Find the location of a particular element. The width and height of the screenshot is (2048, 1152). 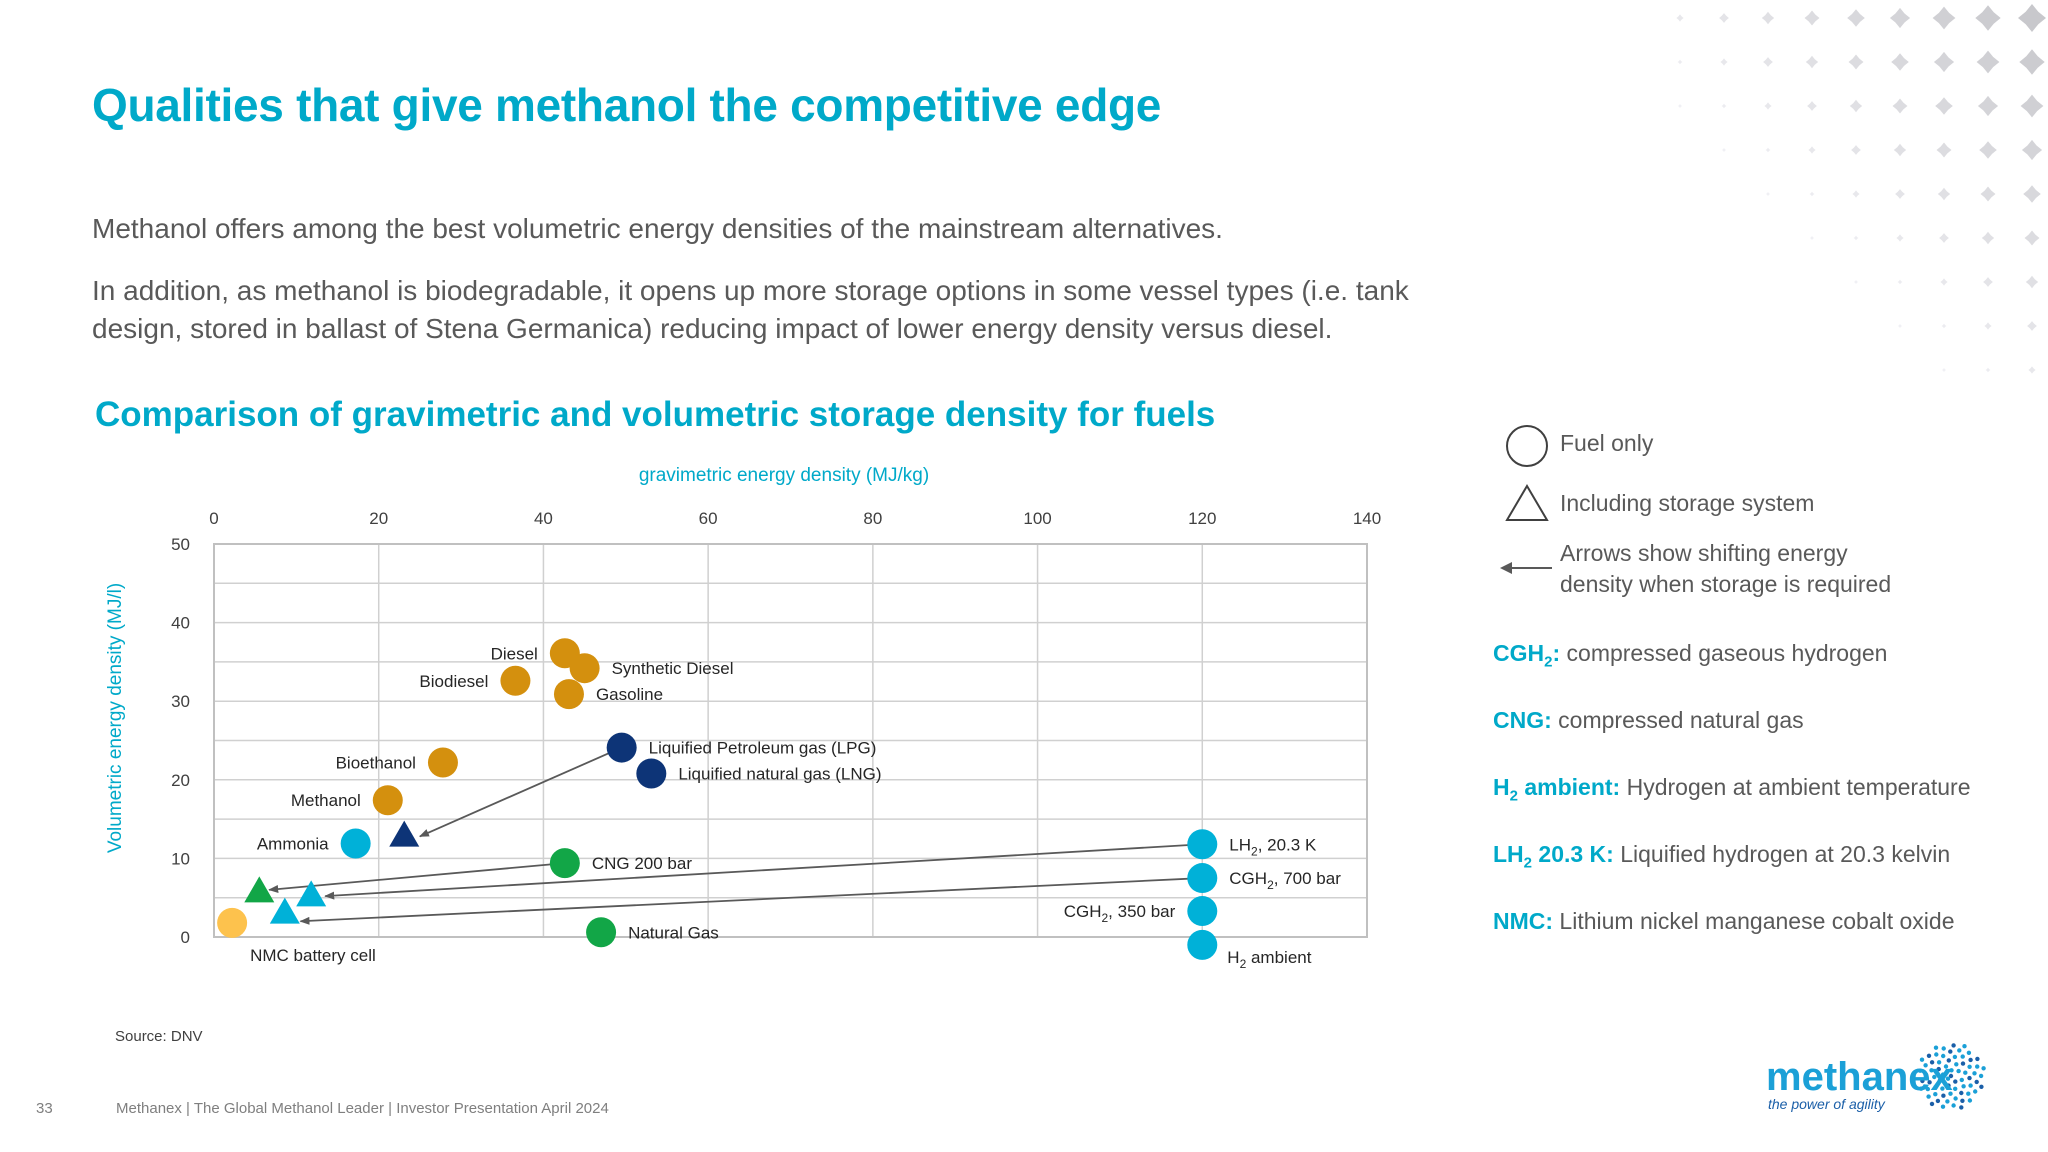

x-tick-label: 60 is located at coordinates (708, 518).